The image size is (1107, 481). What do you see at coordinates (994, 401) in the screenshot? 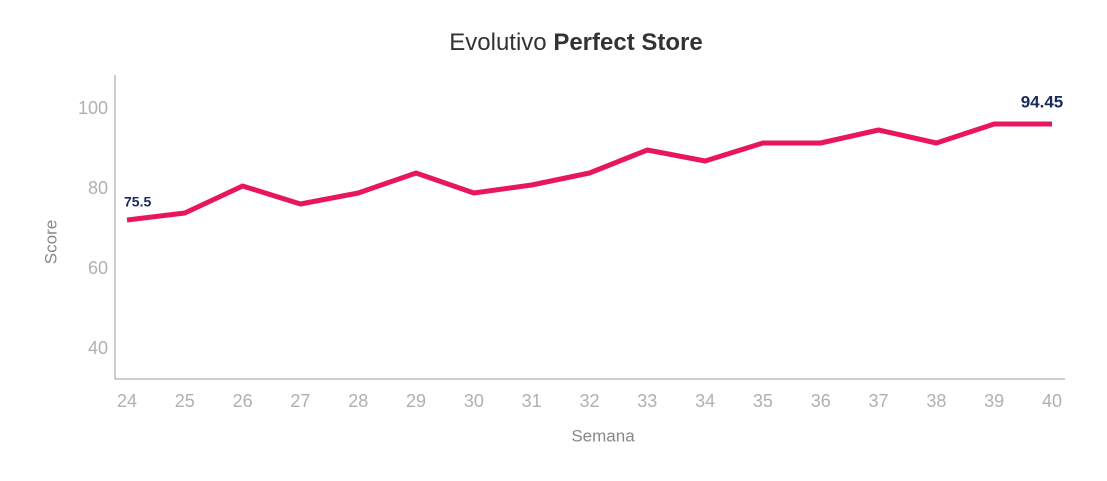
I see `x-tick-label: 39` at bounding box center [994, 401].